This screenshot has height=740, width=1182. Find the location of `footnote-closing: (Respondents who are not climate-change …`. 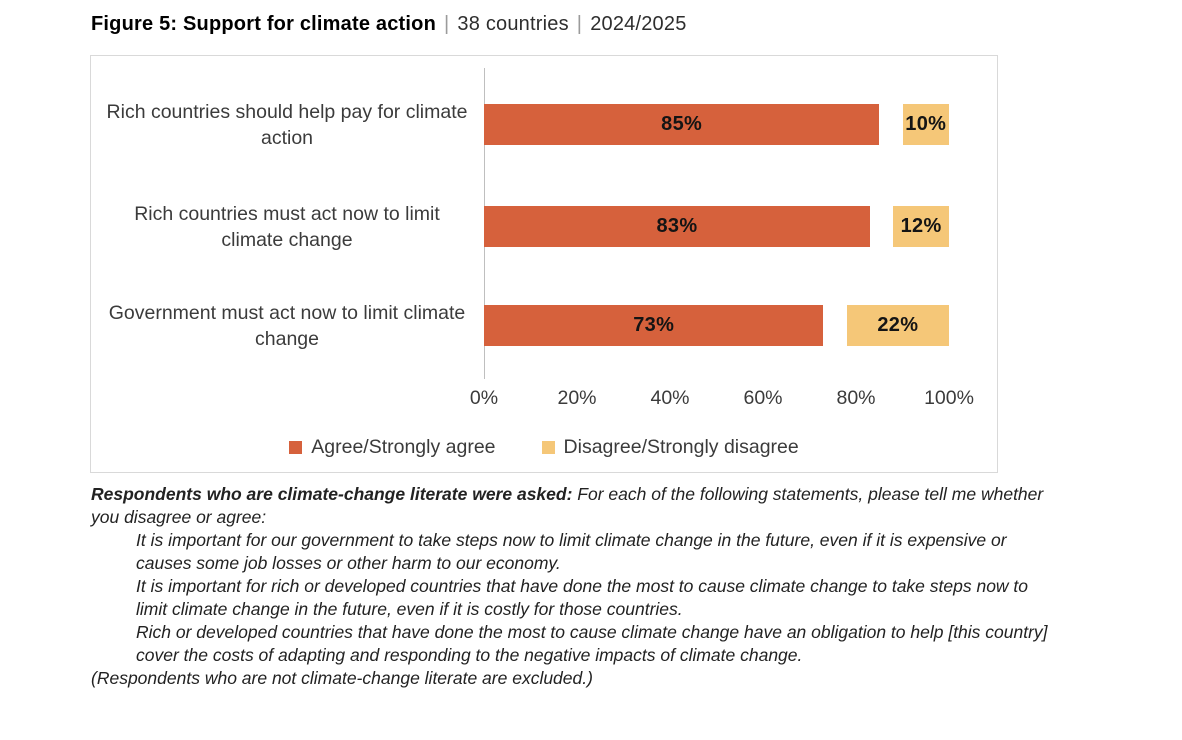

footnote-closing: (Respondents who are not climate-change … is located at coordinates (342, 678).